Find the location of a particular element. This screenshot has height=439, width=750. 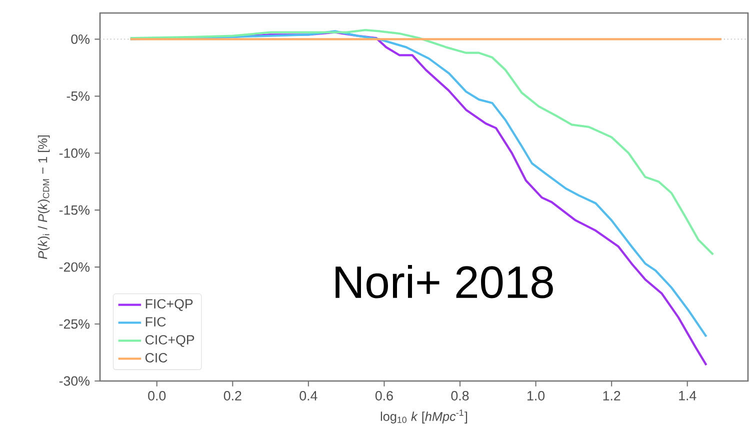

y-tick-label: -10% is located at coordinates (74, 153).